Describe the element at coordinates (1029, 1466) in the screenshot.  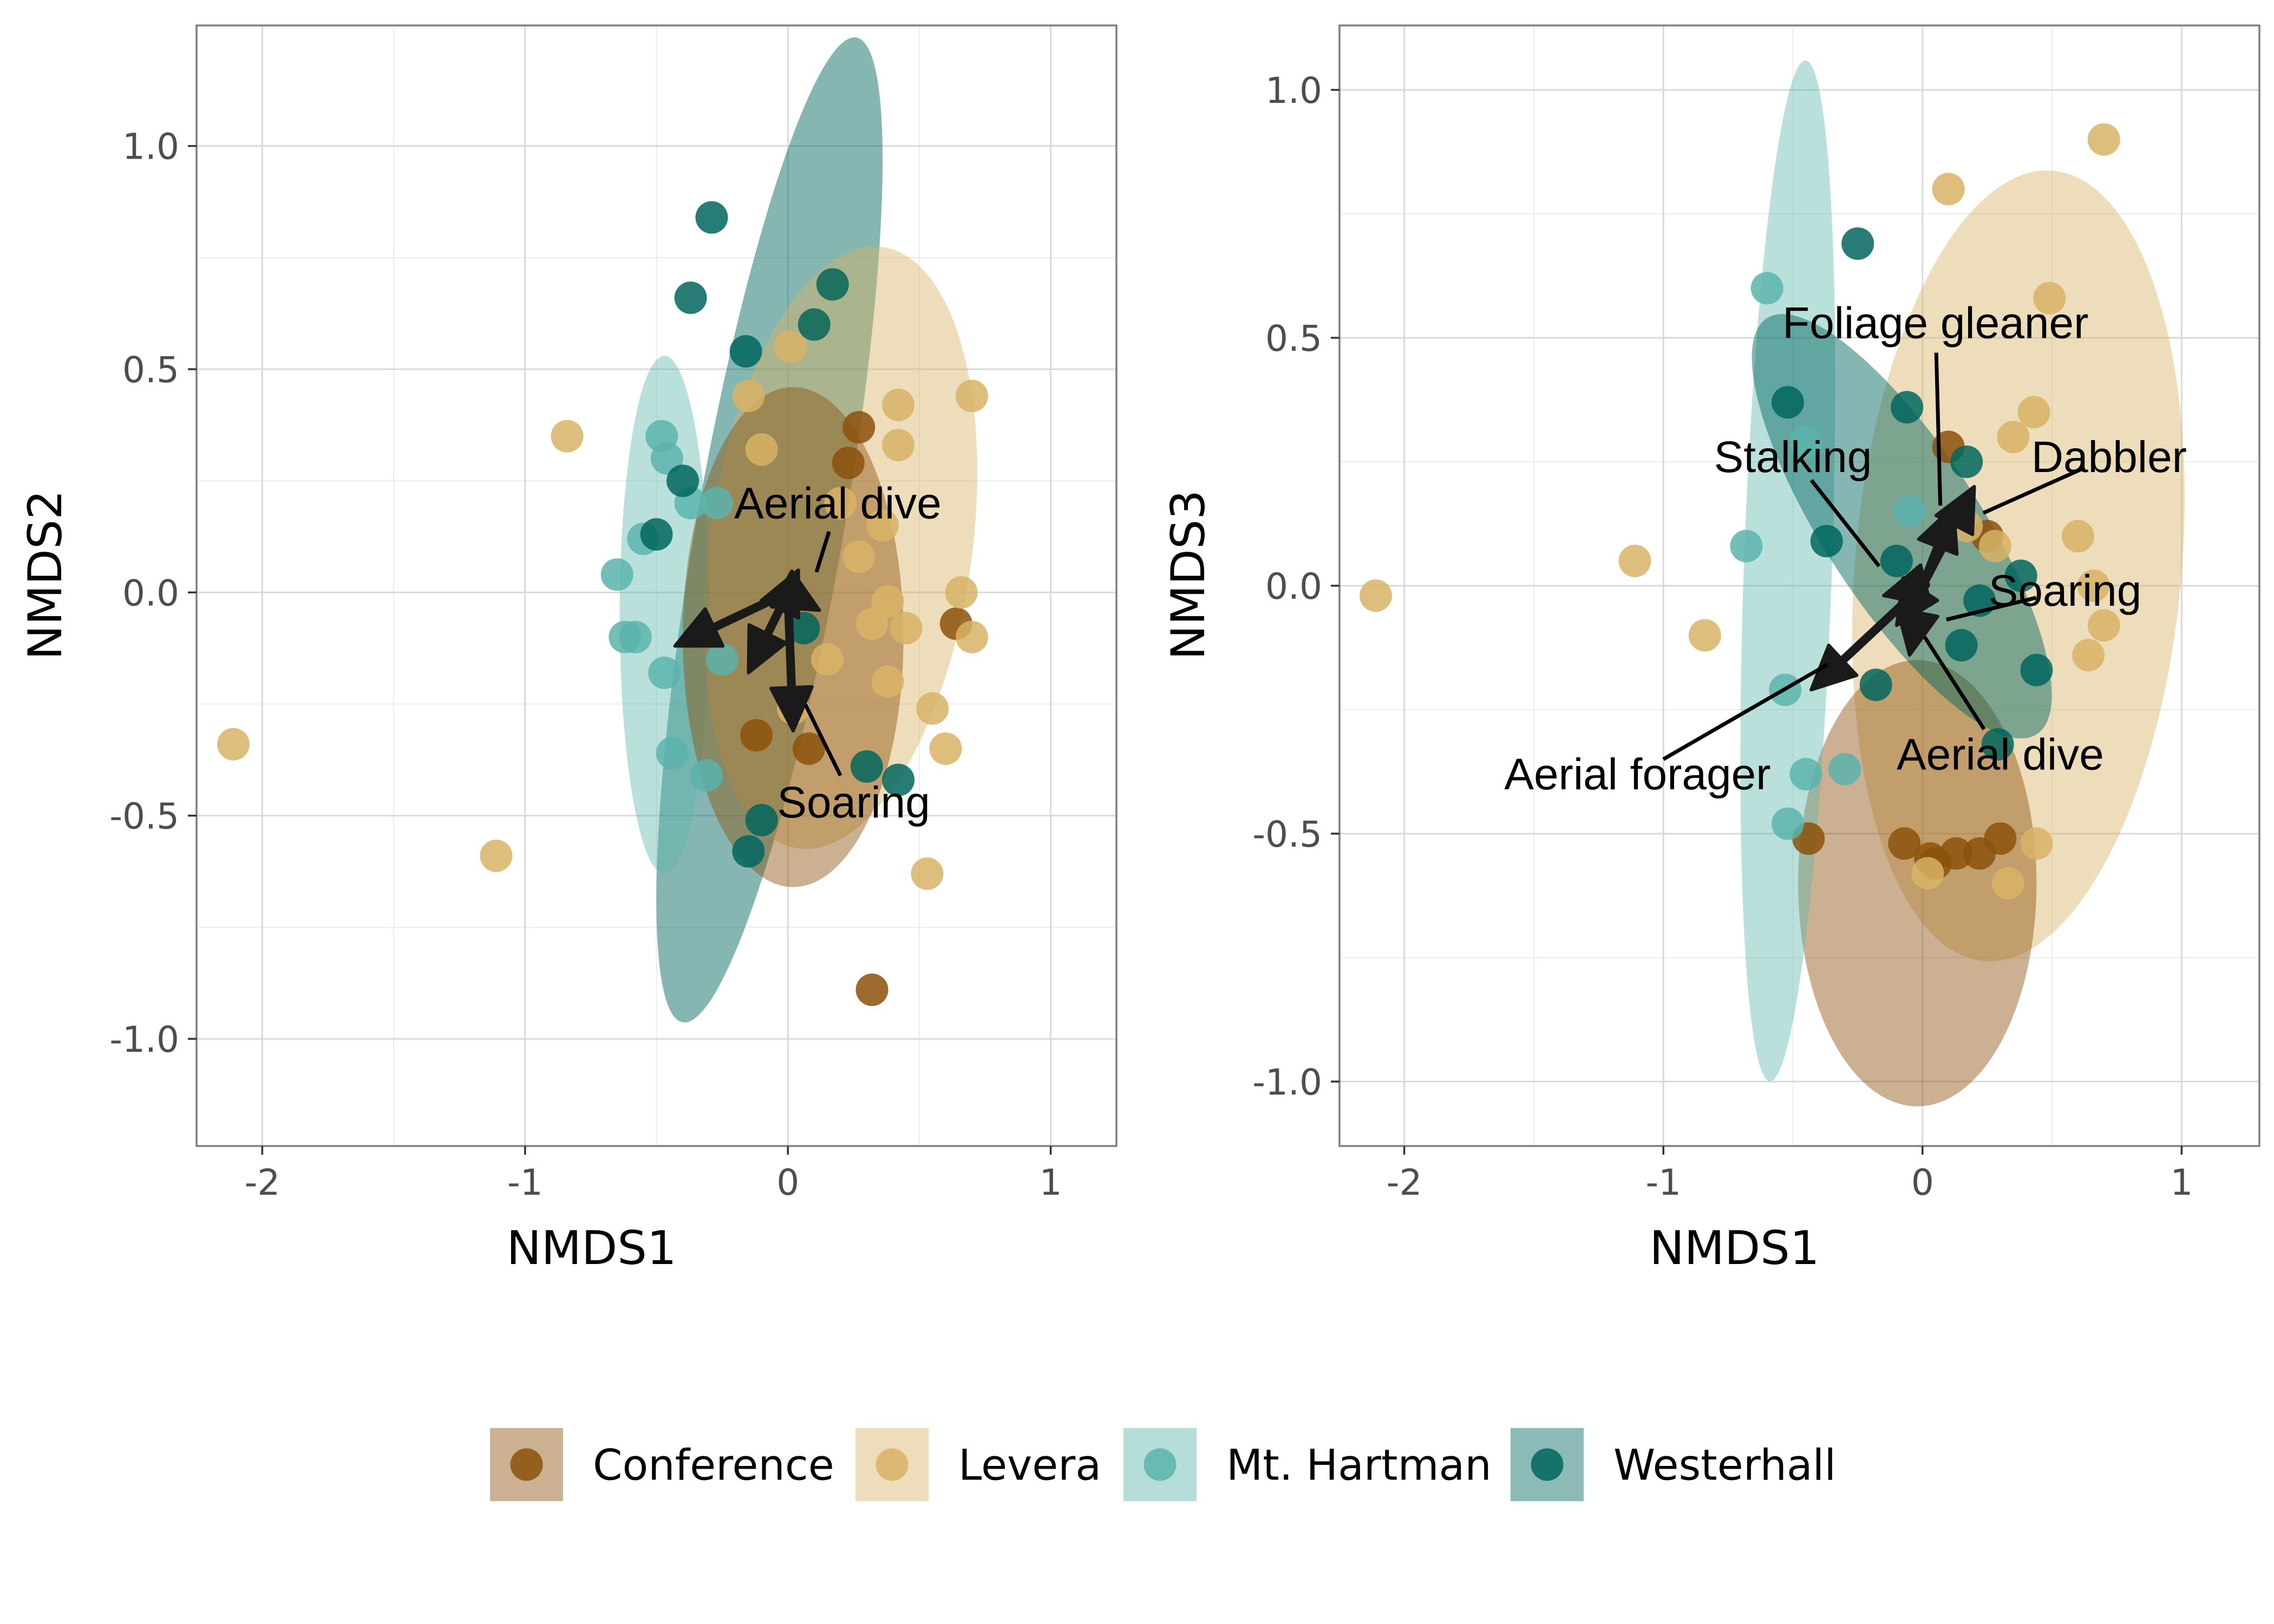
I see `legend-label: Levera` at that location.